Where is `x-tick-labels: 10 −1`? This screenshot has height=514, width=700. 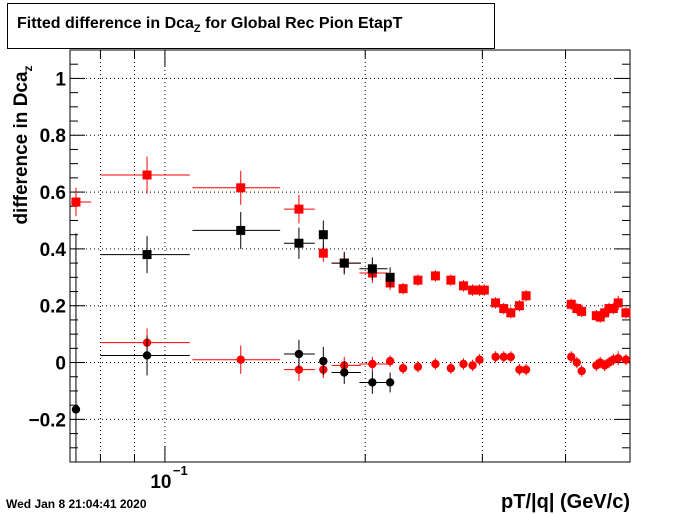
x-tick-labels: 10 −1 is located at coordinates (168, 478).